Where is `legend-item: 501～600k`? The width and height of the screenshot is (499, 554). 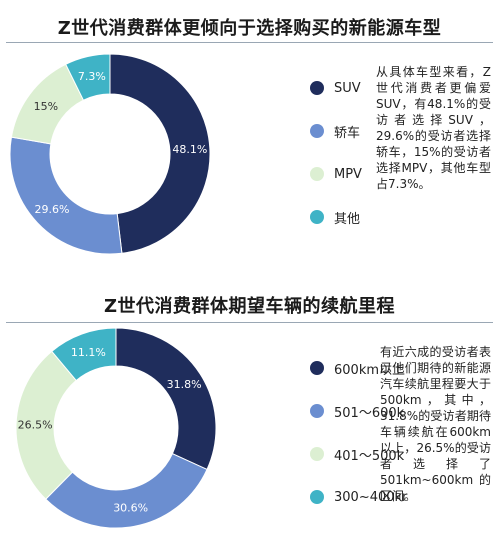
legend-item: 501～600k is located at coordinates (357, 411).